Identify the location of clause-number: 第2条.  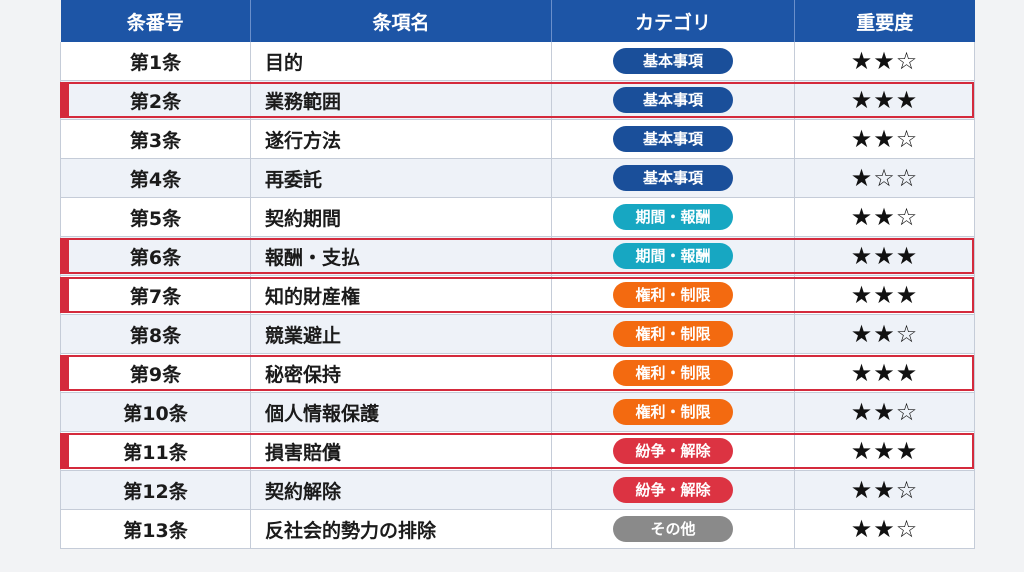
(155, 100).